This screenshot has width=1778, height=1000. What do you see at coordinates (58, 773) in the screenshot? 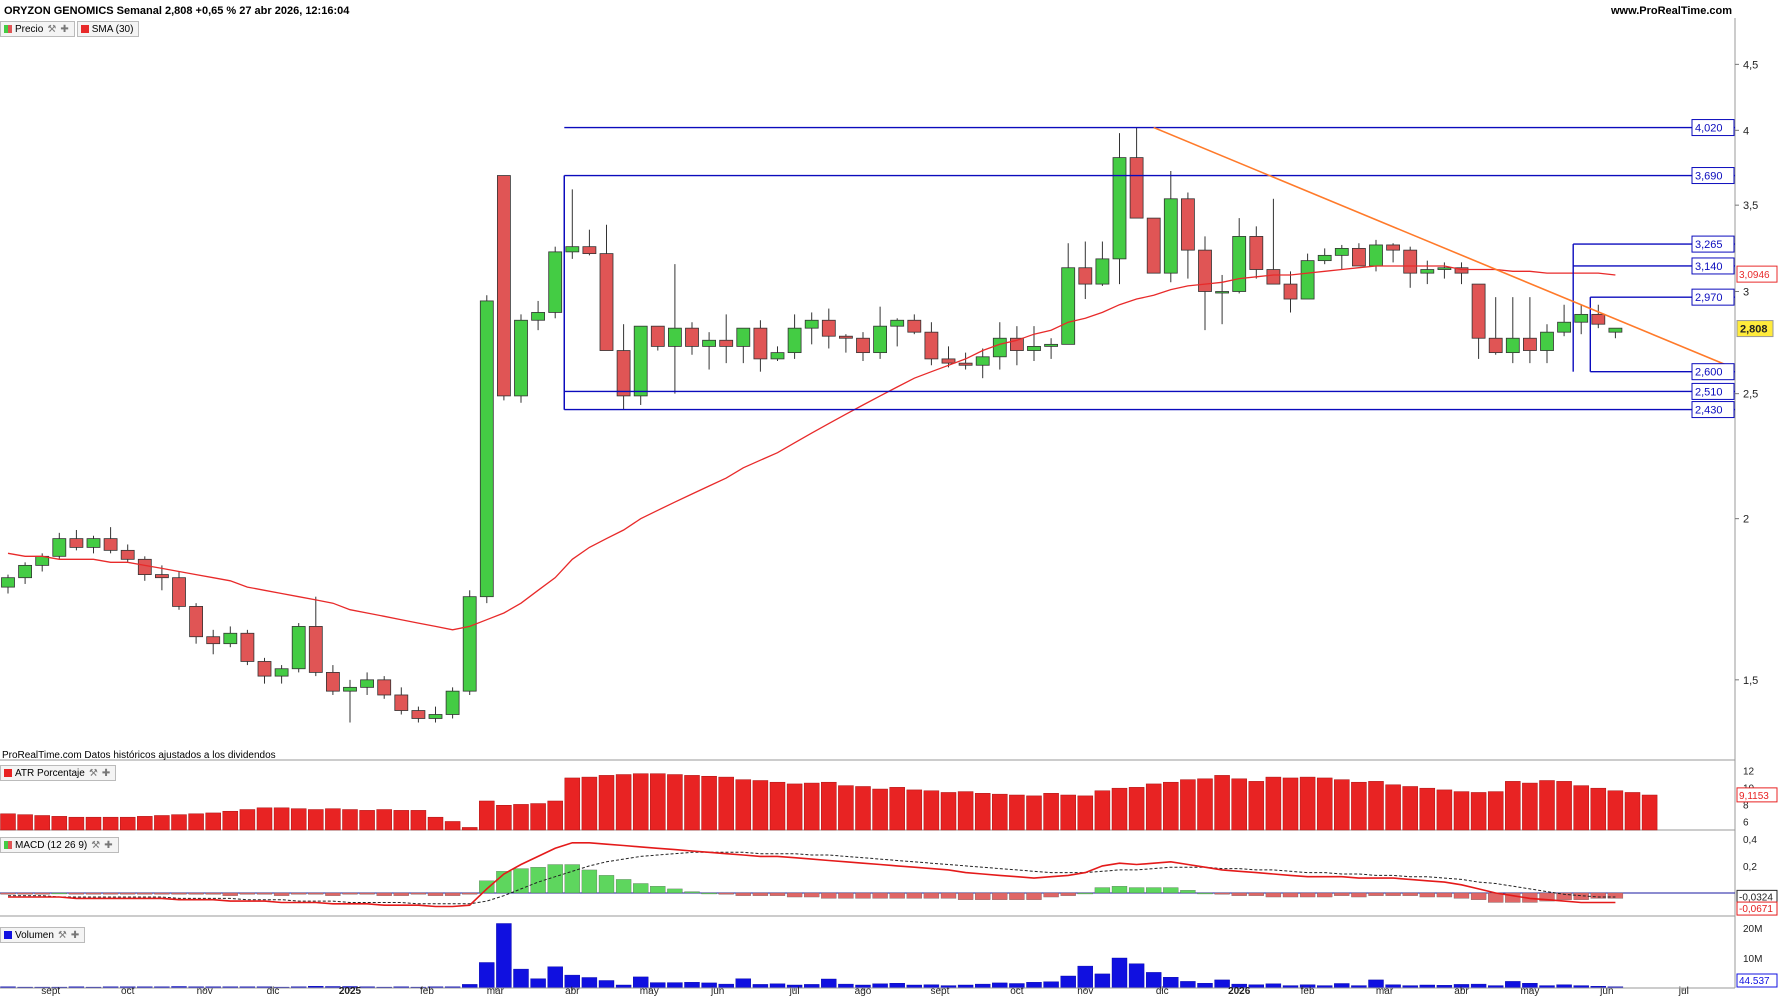
I see `atr-panel-label: ATR Porcentaje ⚒ ✚` at bounding box center [58, 773].